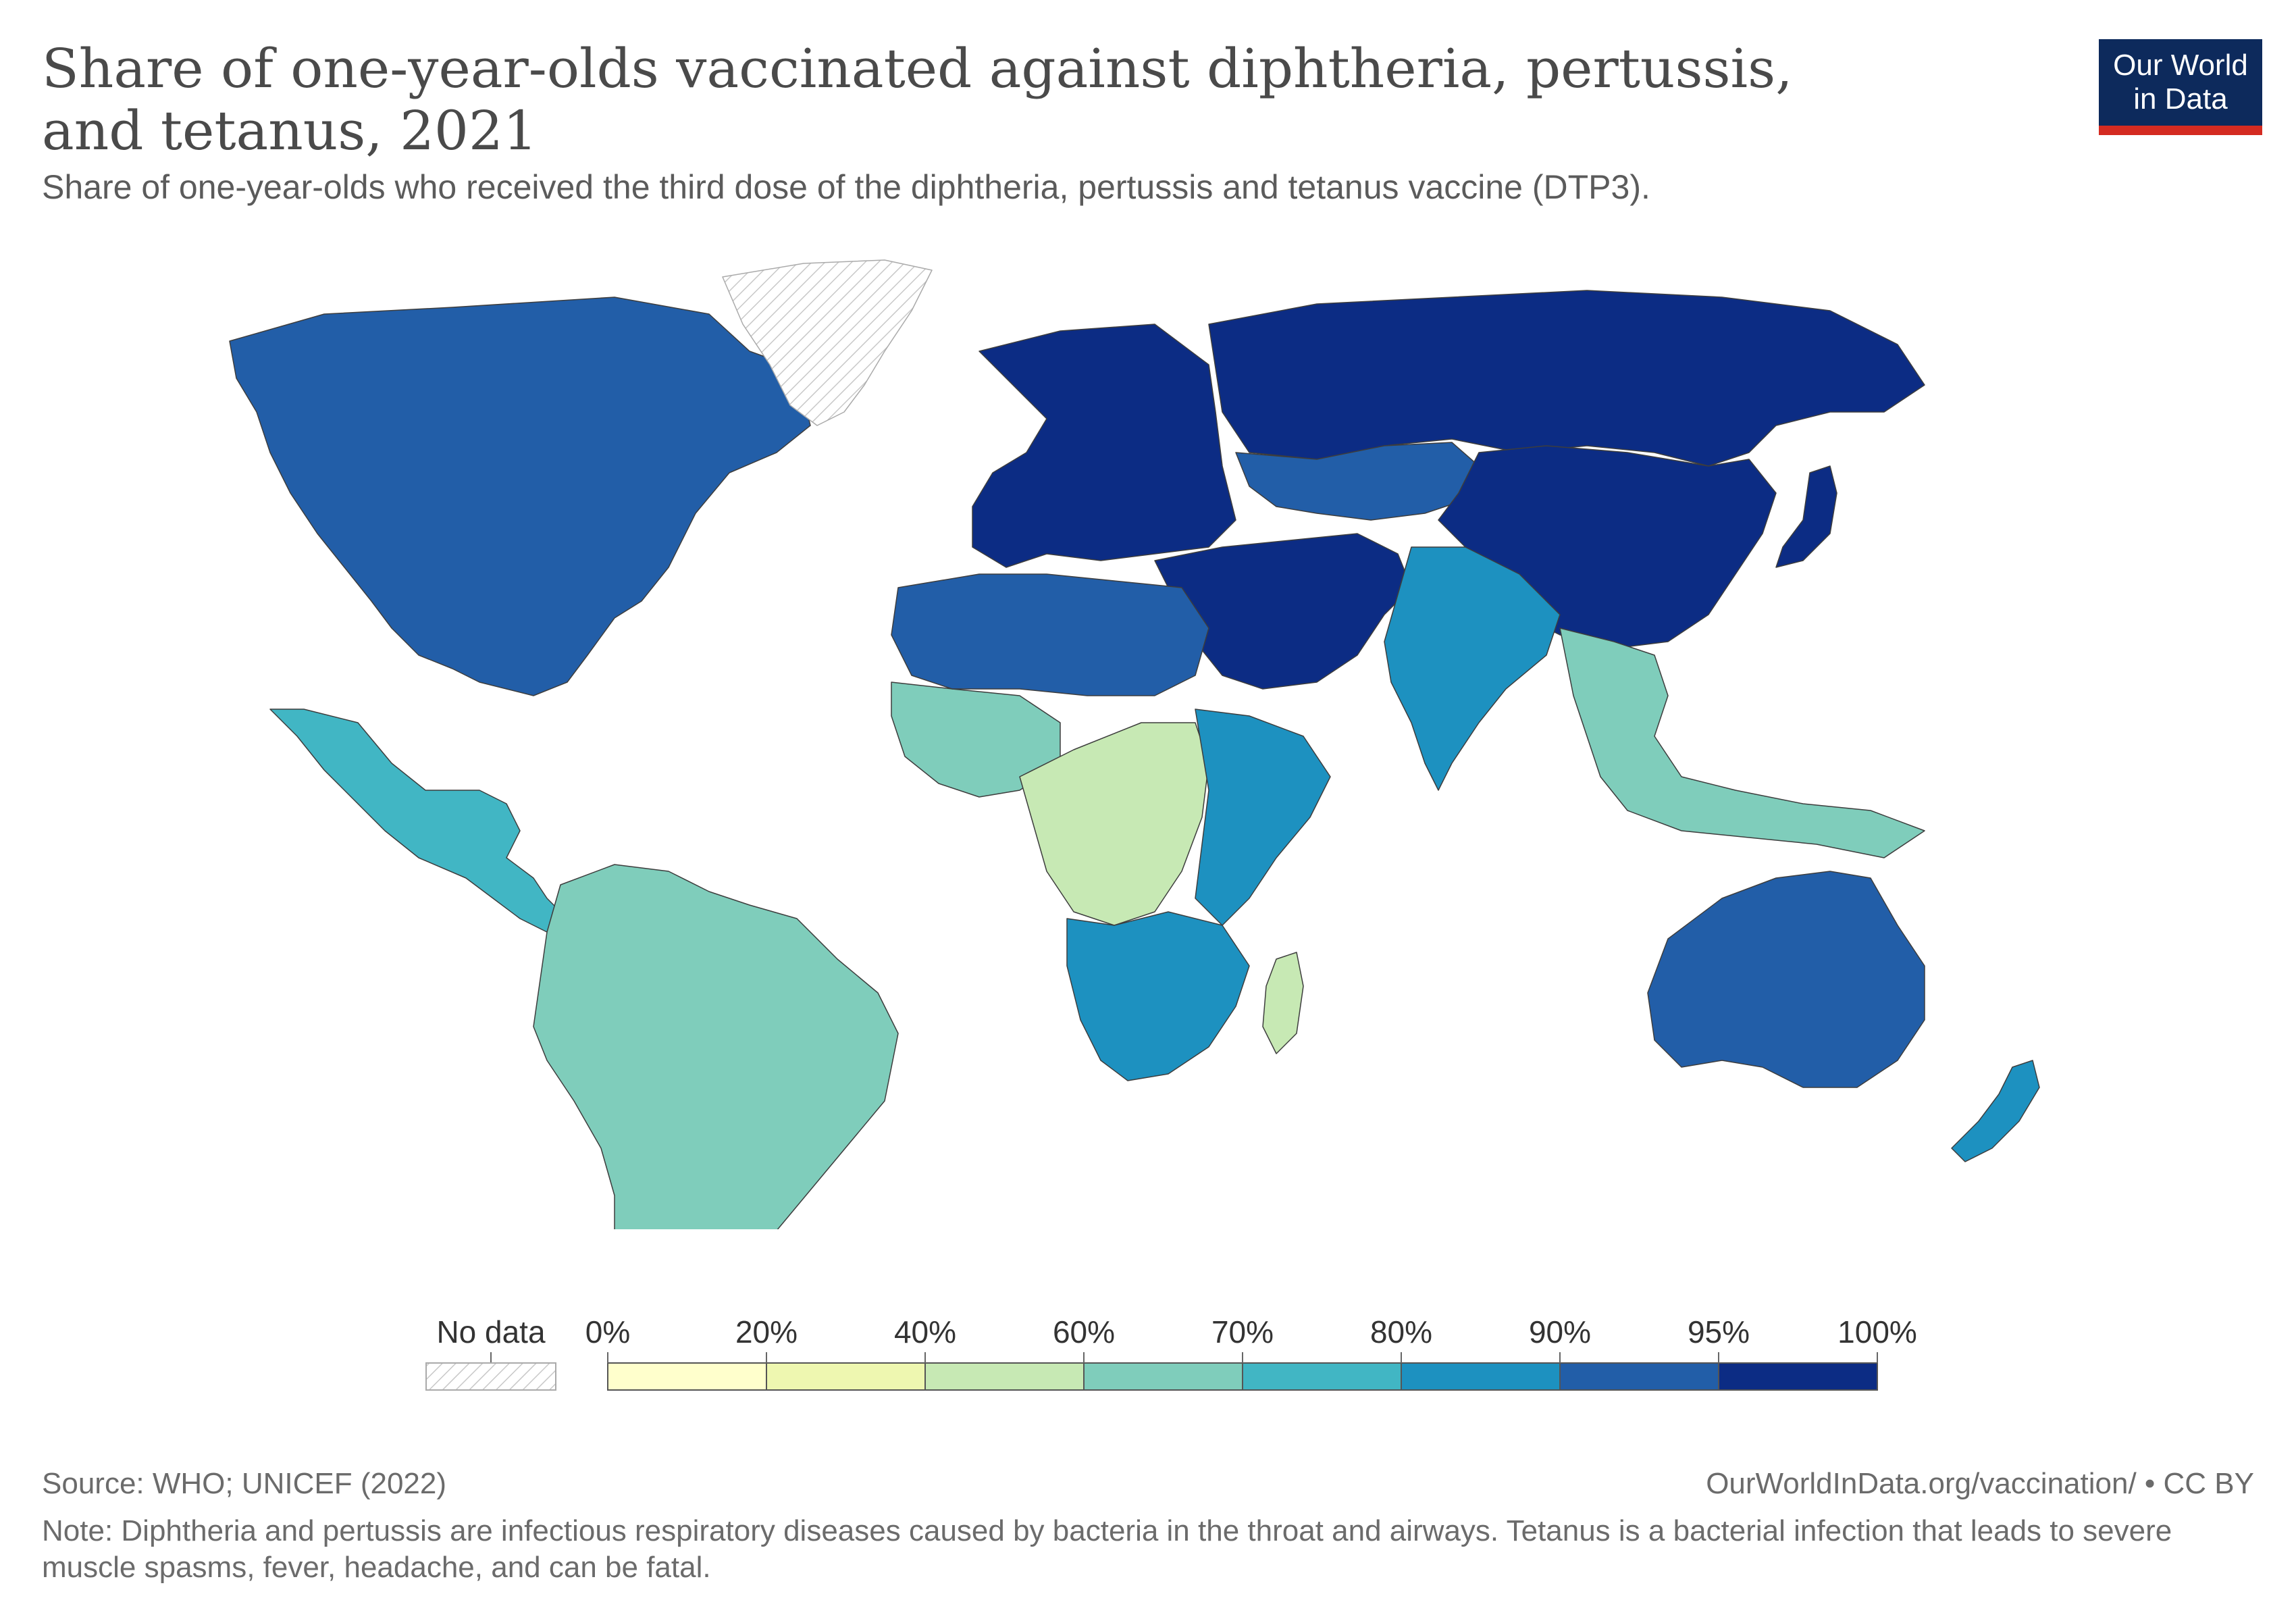 Image resolution: width=2296 pixels, height=1621 pixels. What do you see at coordinates (1104, 446) in the screenshot?
I see `map-region-europe` at bounding box center [1104, 446].